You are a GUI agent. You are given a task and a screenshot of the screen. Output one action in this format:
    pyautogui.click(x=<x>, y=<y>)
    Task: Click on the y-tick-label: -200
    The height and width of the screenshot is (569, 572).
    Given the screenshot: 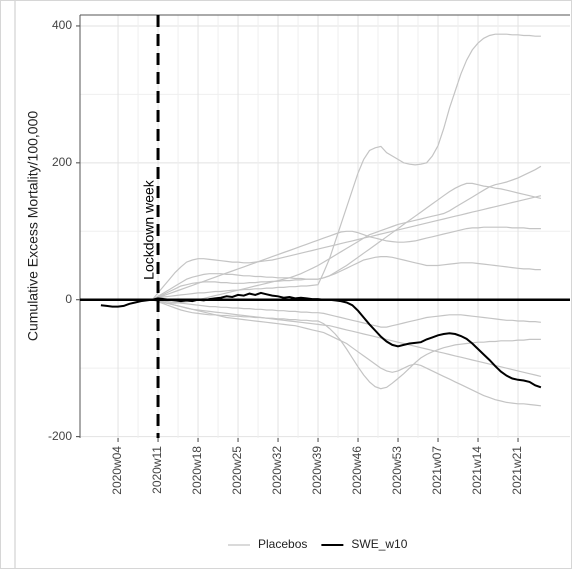 What is the action you would take?
    pyautogui.click(x=60, y=436)
    